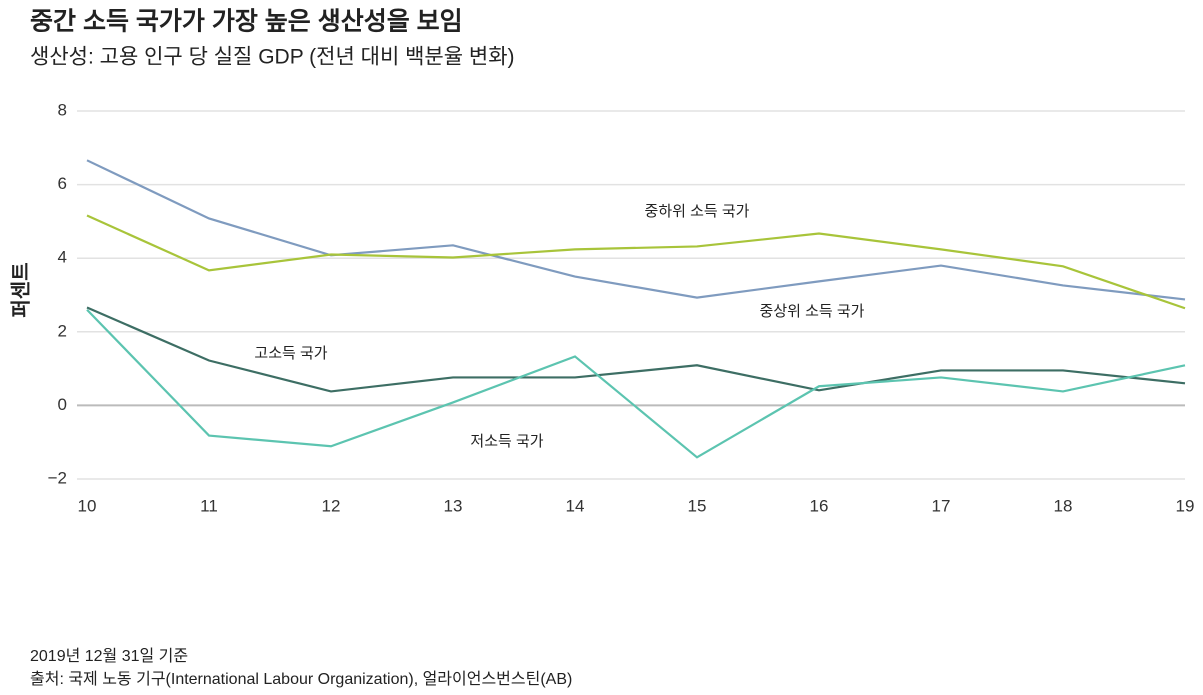 The width and height of the screenshot is (1203, 695). What do you see at coordinates (812, 311) in the screenshot?
I see `series-label: 중상위 소득 국가` at bounding box center [812, 311].